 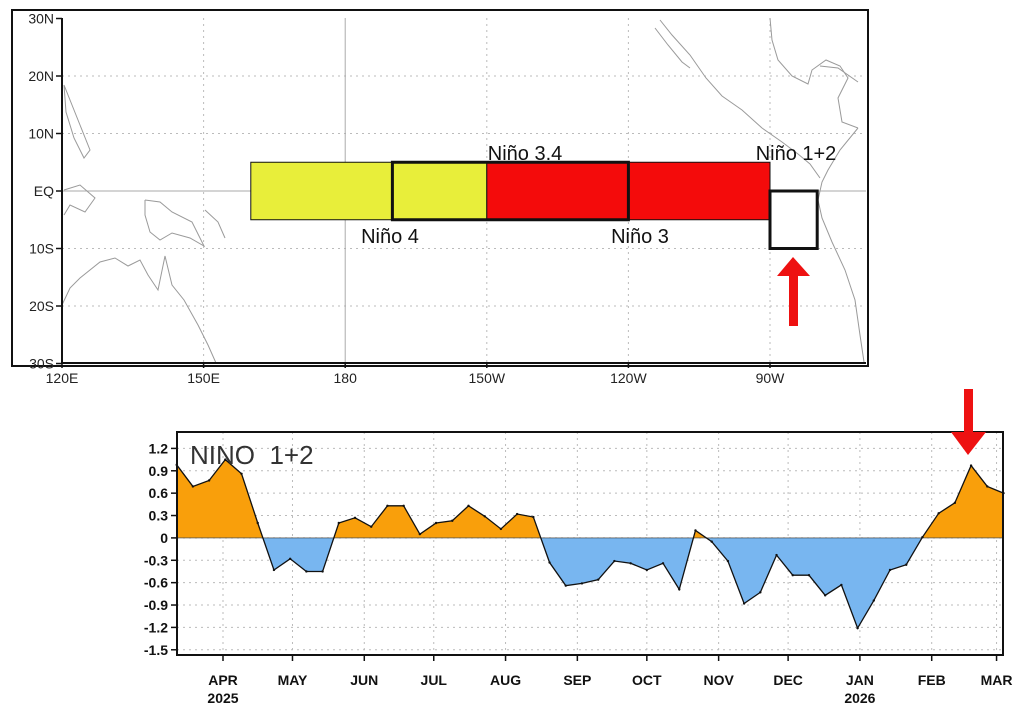 I want to click on x-tick-label: JUL, so click(x=434, y=680).